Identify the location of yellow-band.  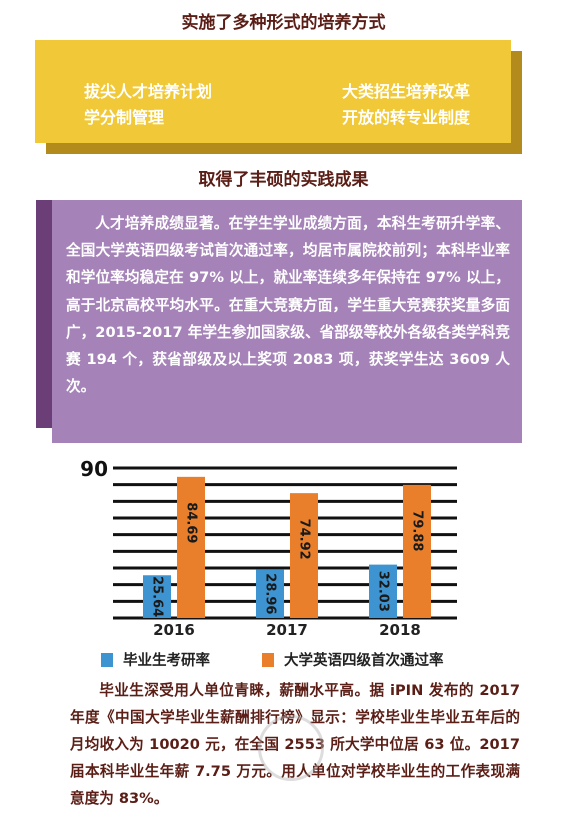
(273, 91).